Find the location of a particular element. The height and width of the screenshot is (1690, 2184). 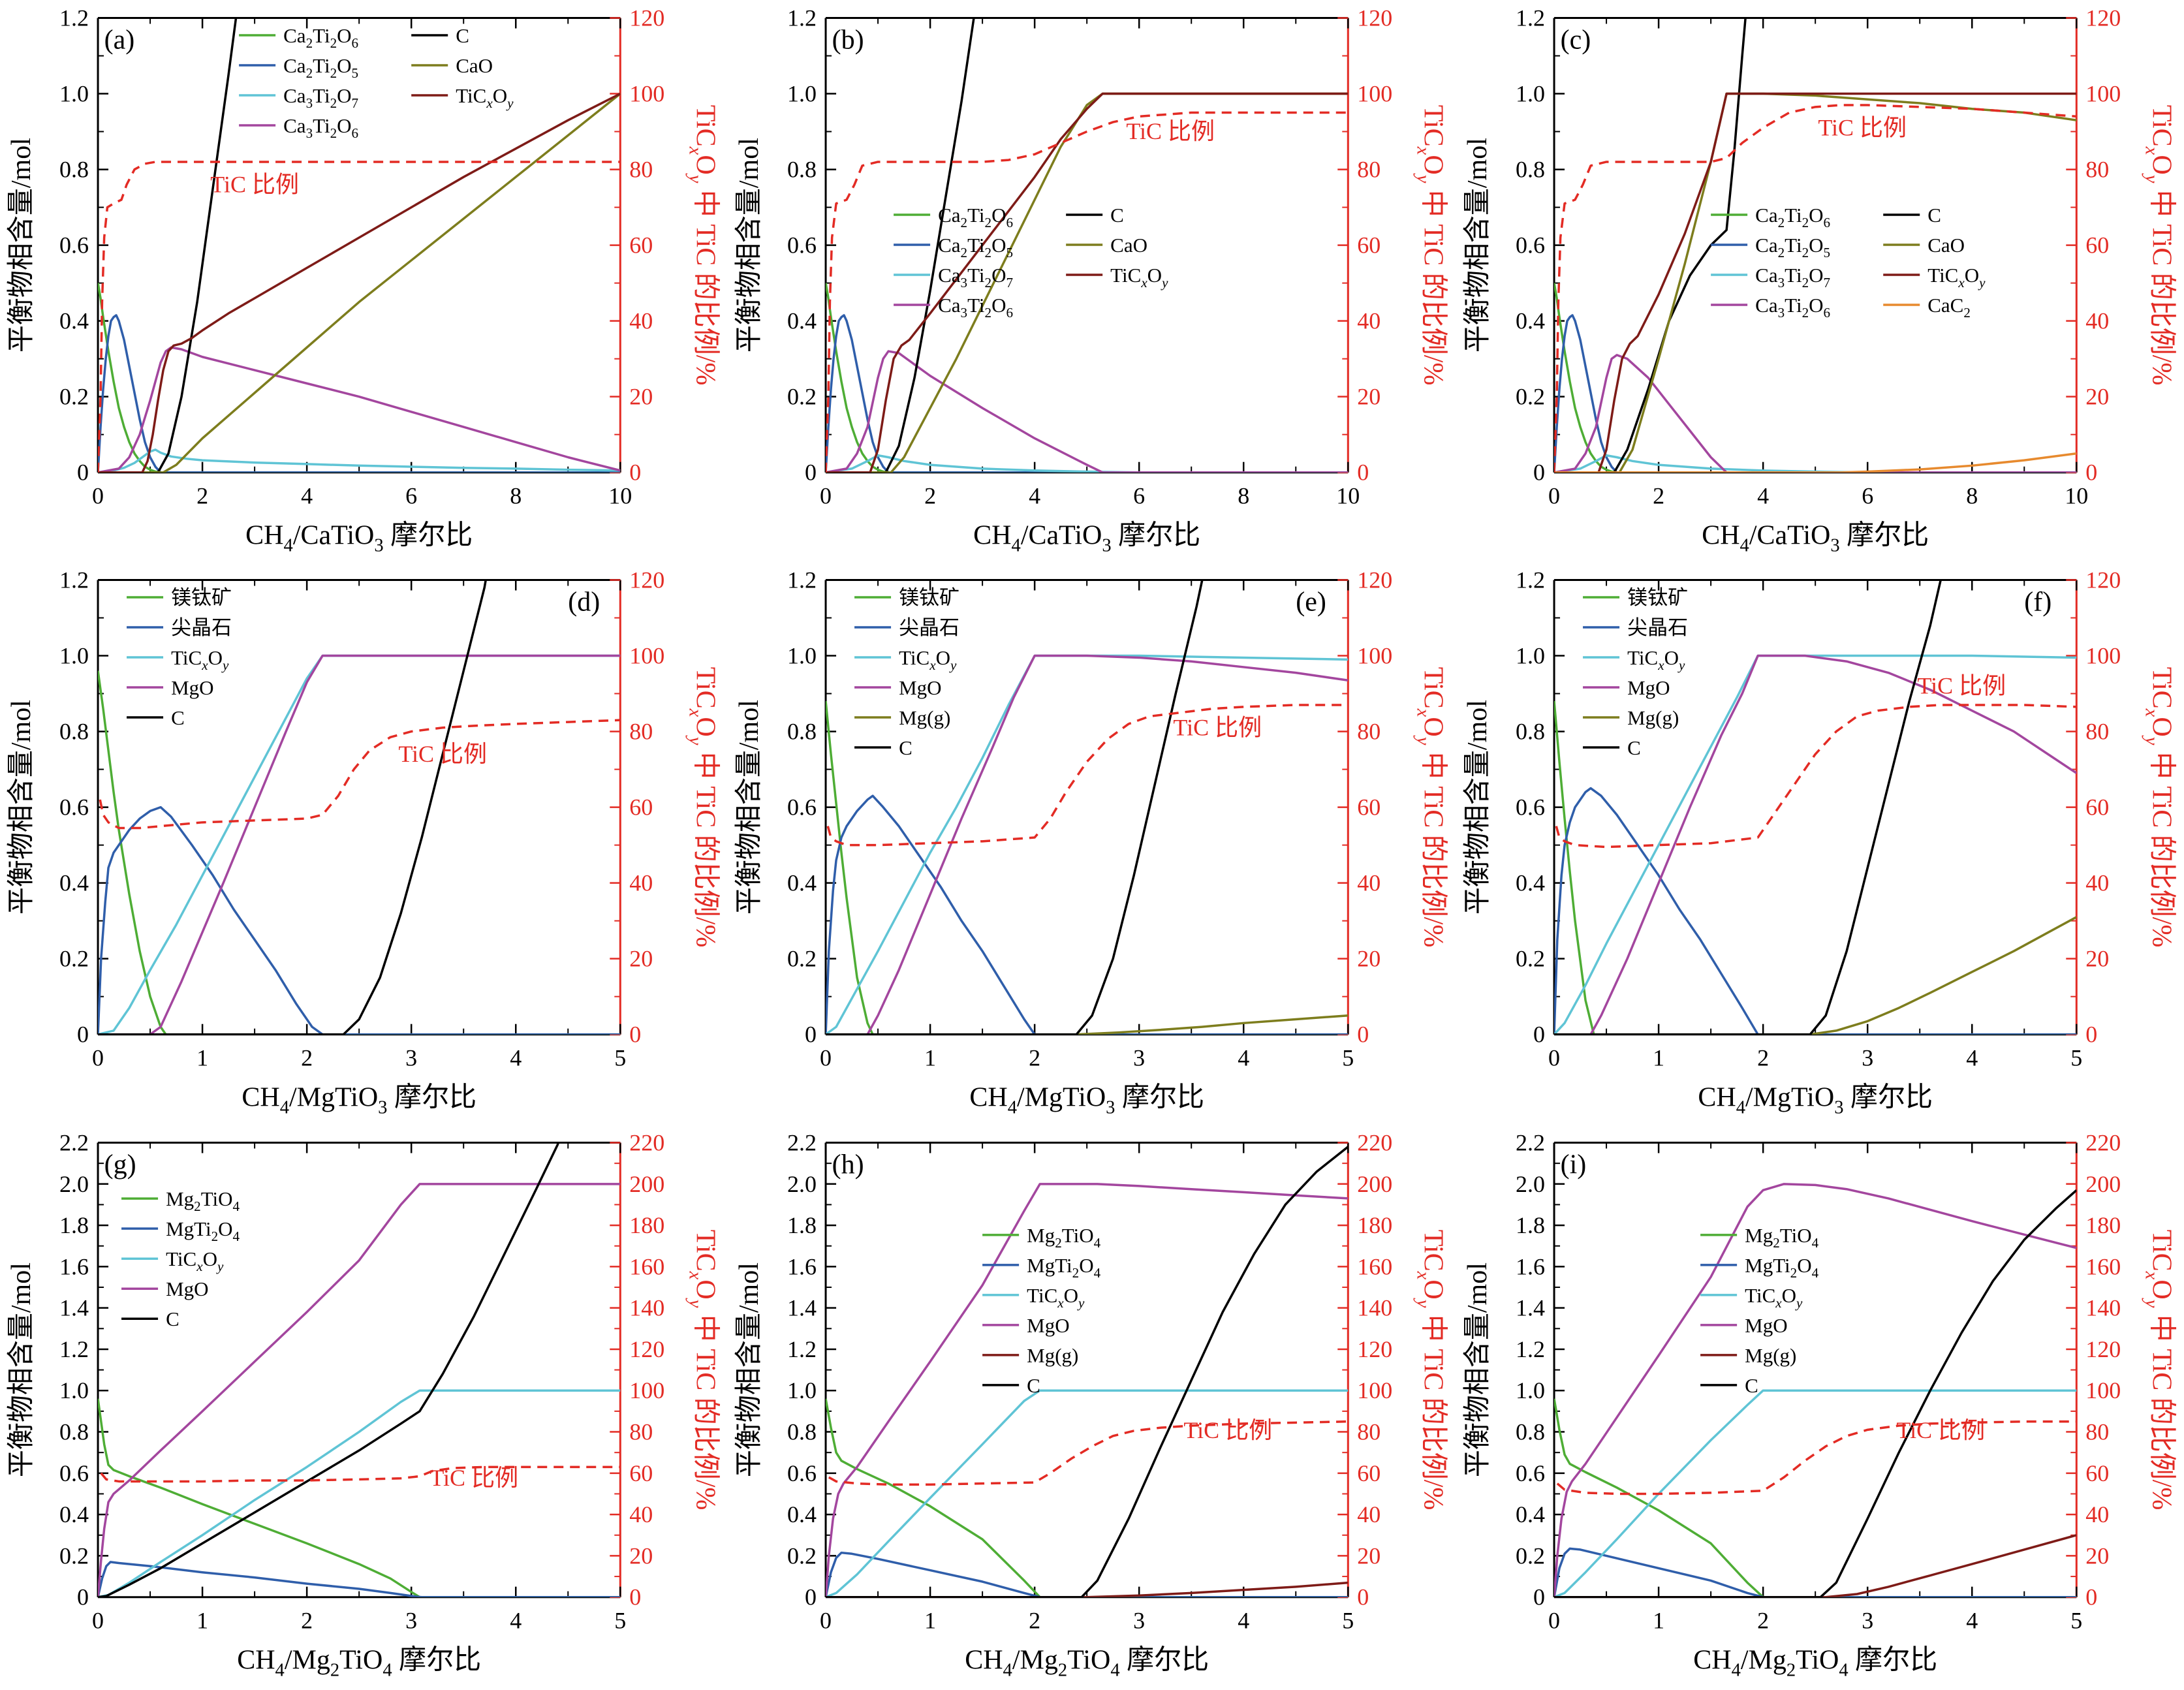

svg-text: 10 is located at coordinates (620, 496).